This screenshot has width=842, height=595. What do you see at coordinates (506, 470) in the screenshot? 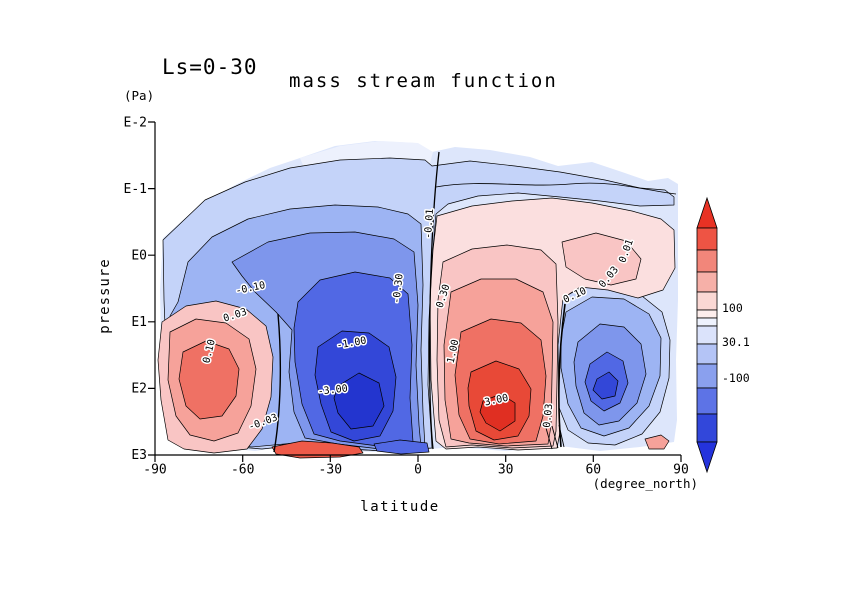
I see `x-tick-label: 30` at bounding box center [506, 470].